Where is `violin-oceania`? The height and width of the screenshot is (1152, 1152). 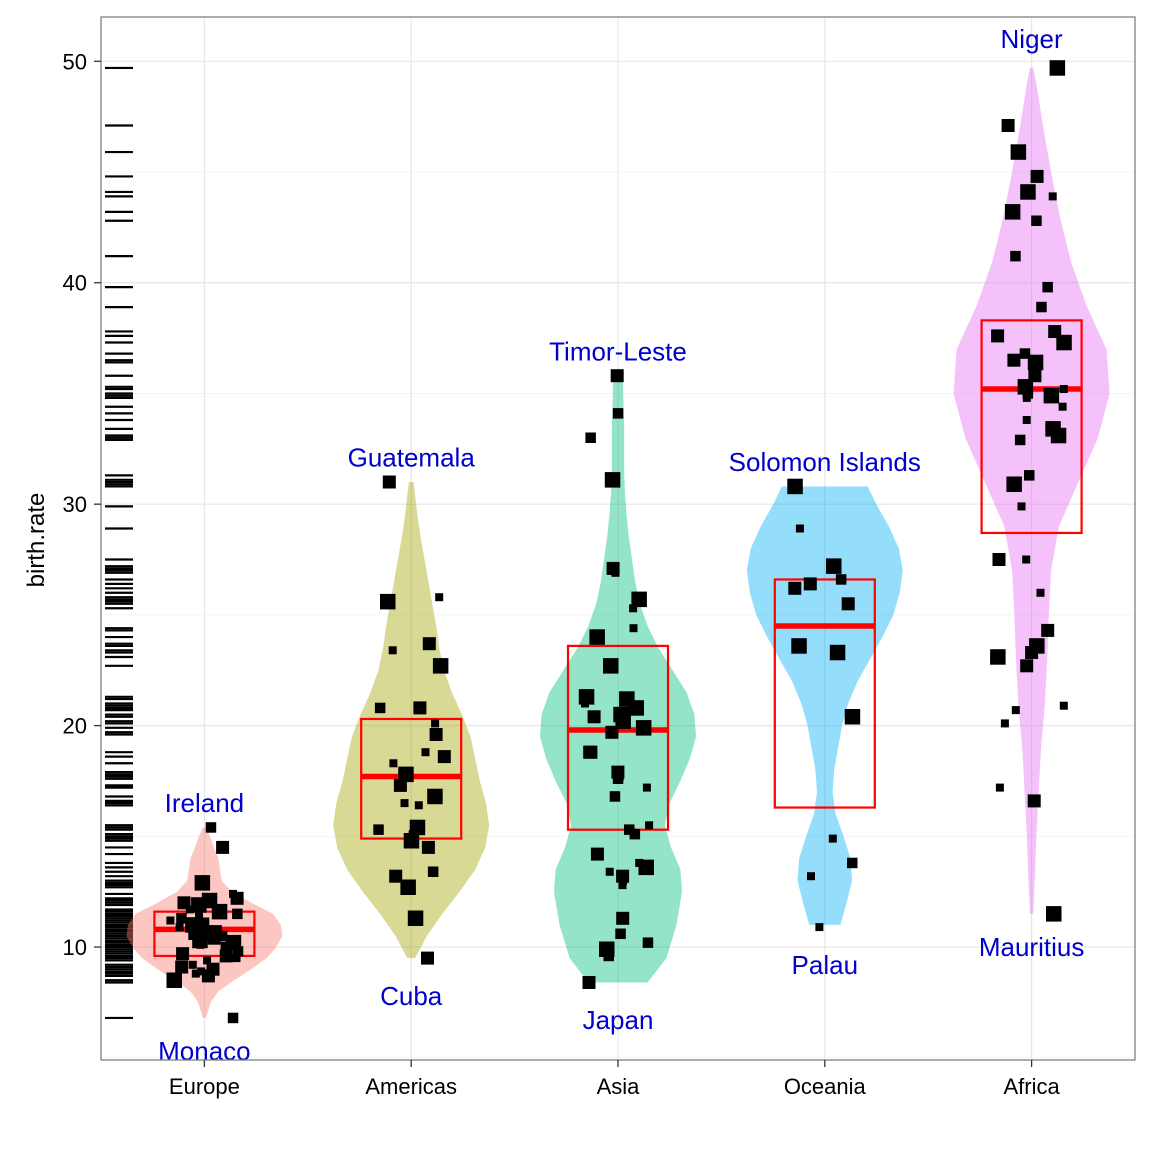 violin-oceania is located at coordinates (824, 705).